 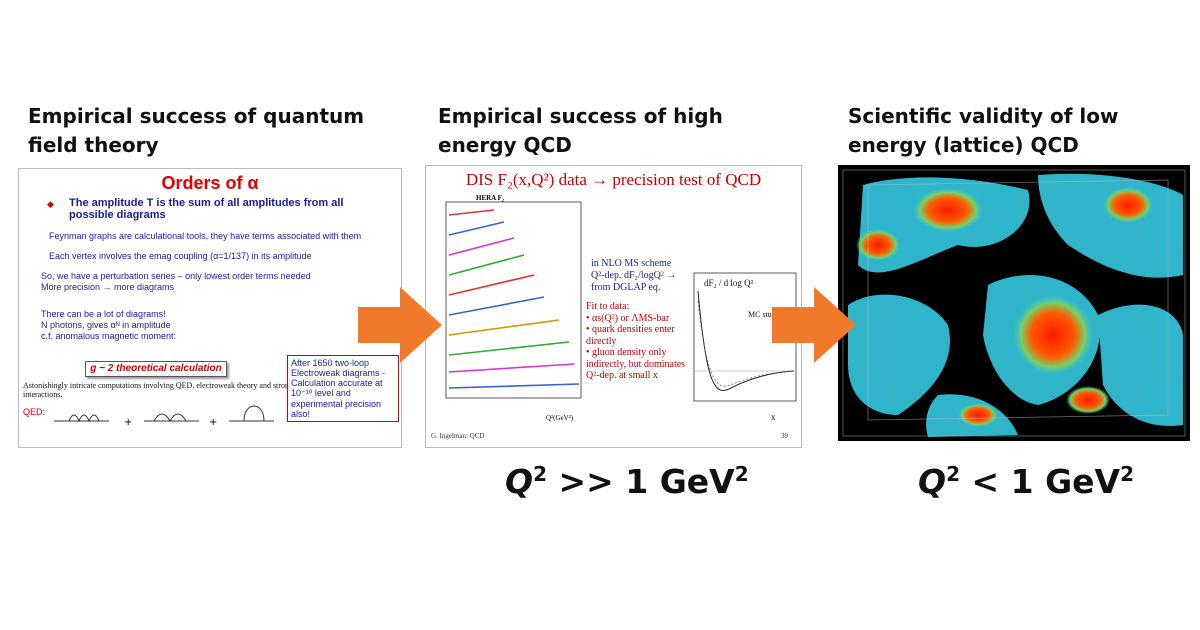 I want to click on fit-item: • quark densities enter directly, so click(x=630, y=335).